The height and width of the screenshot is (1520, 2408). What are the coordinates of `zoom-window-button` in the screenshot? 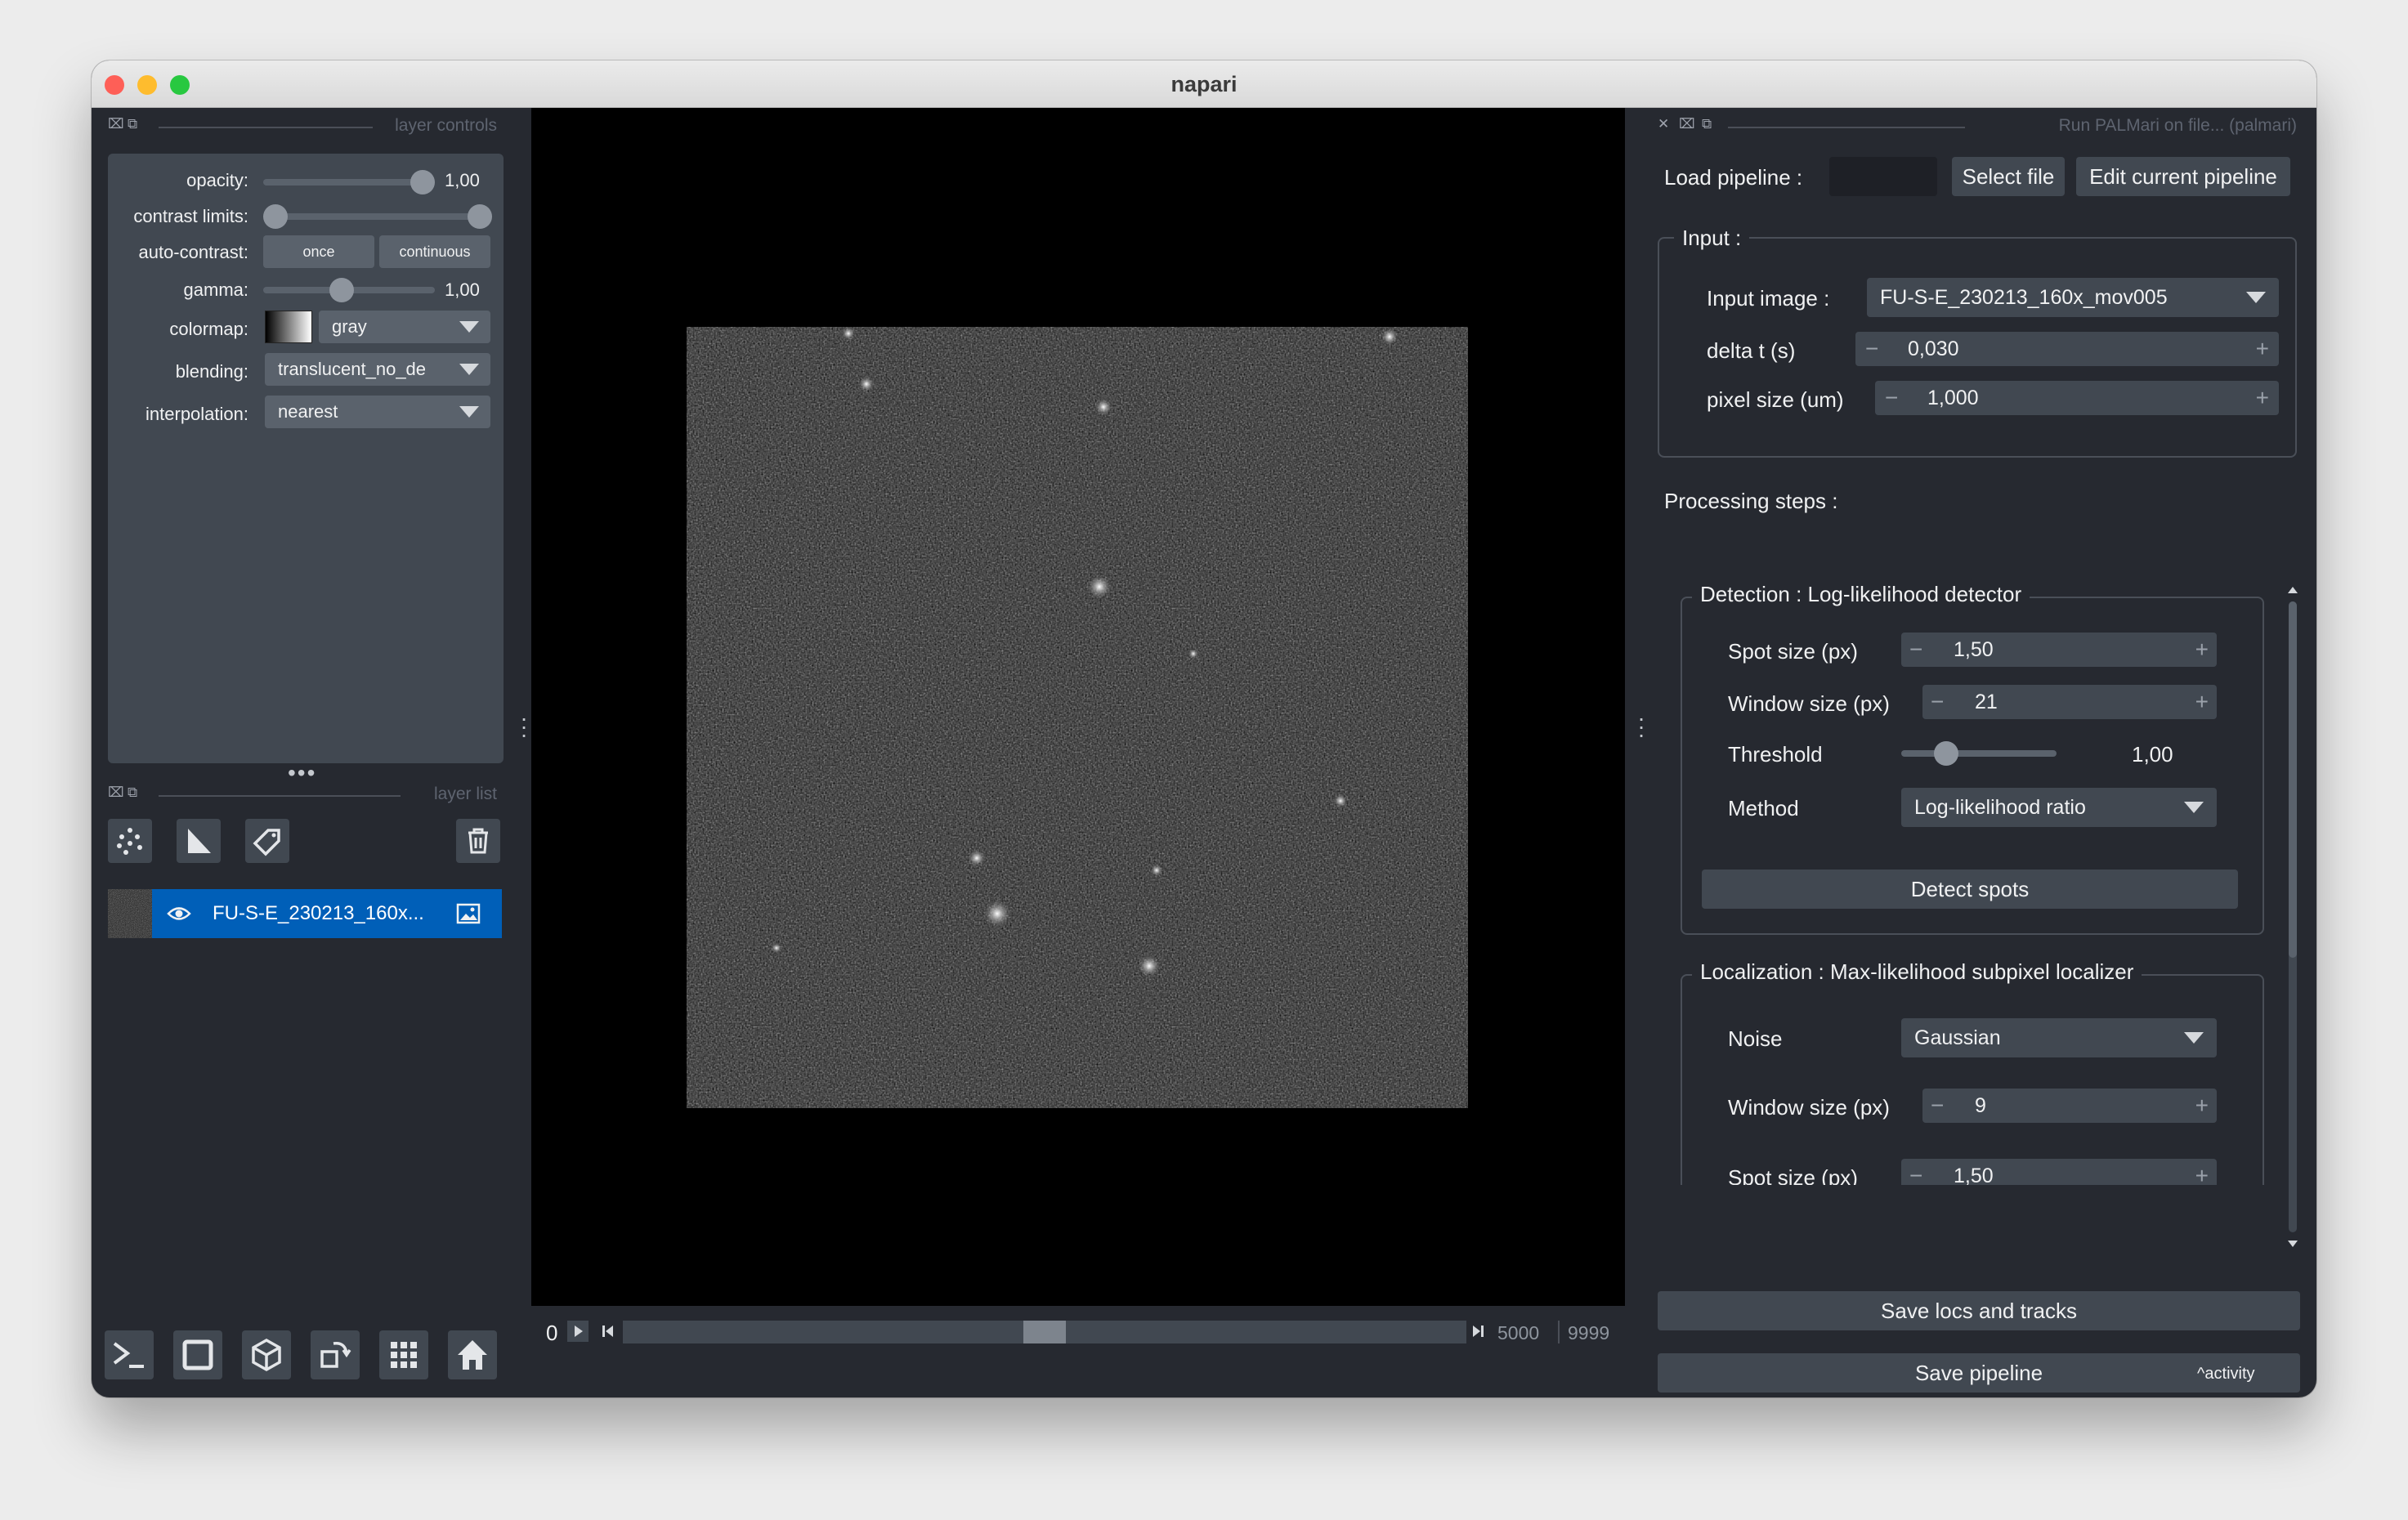 It's located at (180, 85).